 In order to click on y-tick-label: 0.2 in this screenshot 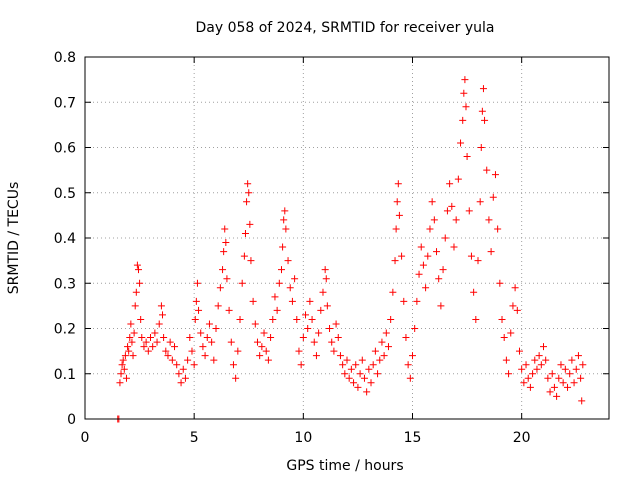, I will do `click(65, 330)`.